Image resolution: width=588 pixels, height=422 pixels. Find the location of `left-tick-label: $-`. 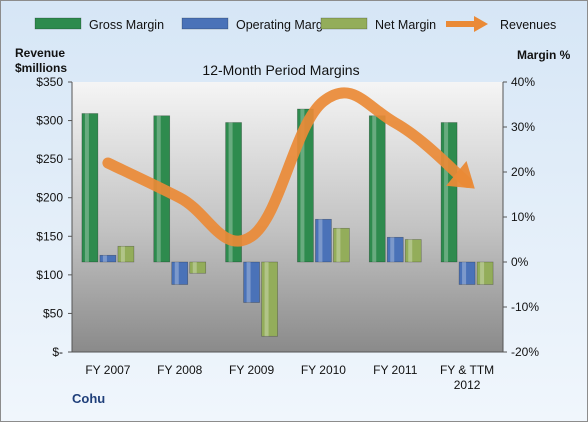

left-tick-label: $- is located at coordinates (57, 352).